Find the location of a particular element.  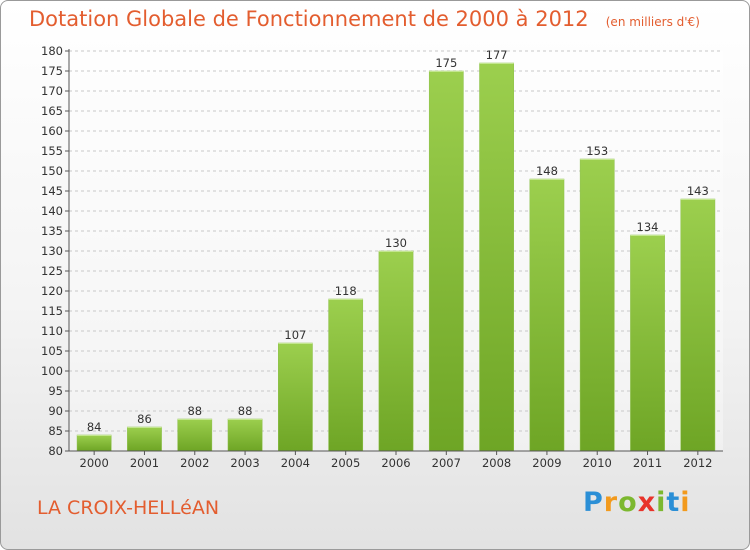

bar-2008 is located at coordinates (496, 257).